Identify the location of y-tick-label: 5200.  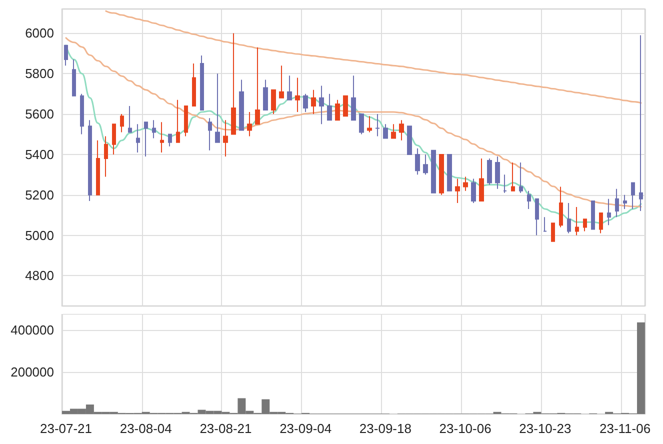
(39, 194).